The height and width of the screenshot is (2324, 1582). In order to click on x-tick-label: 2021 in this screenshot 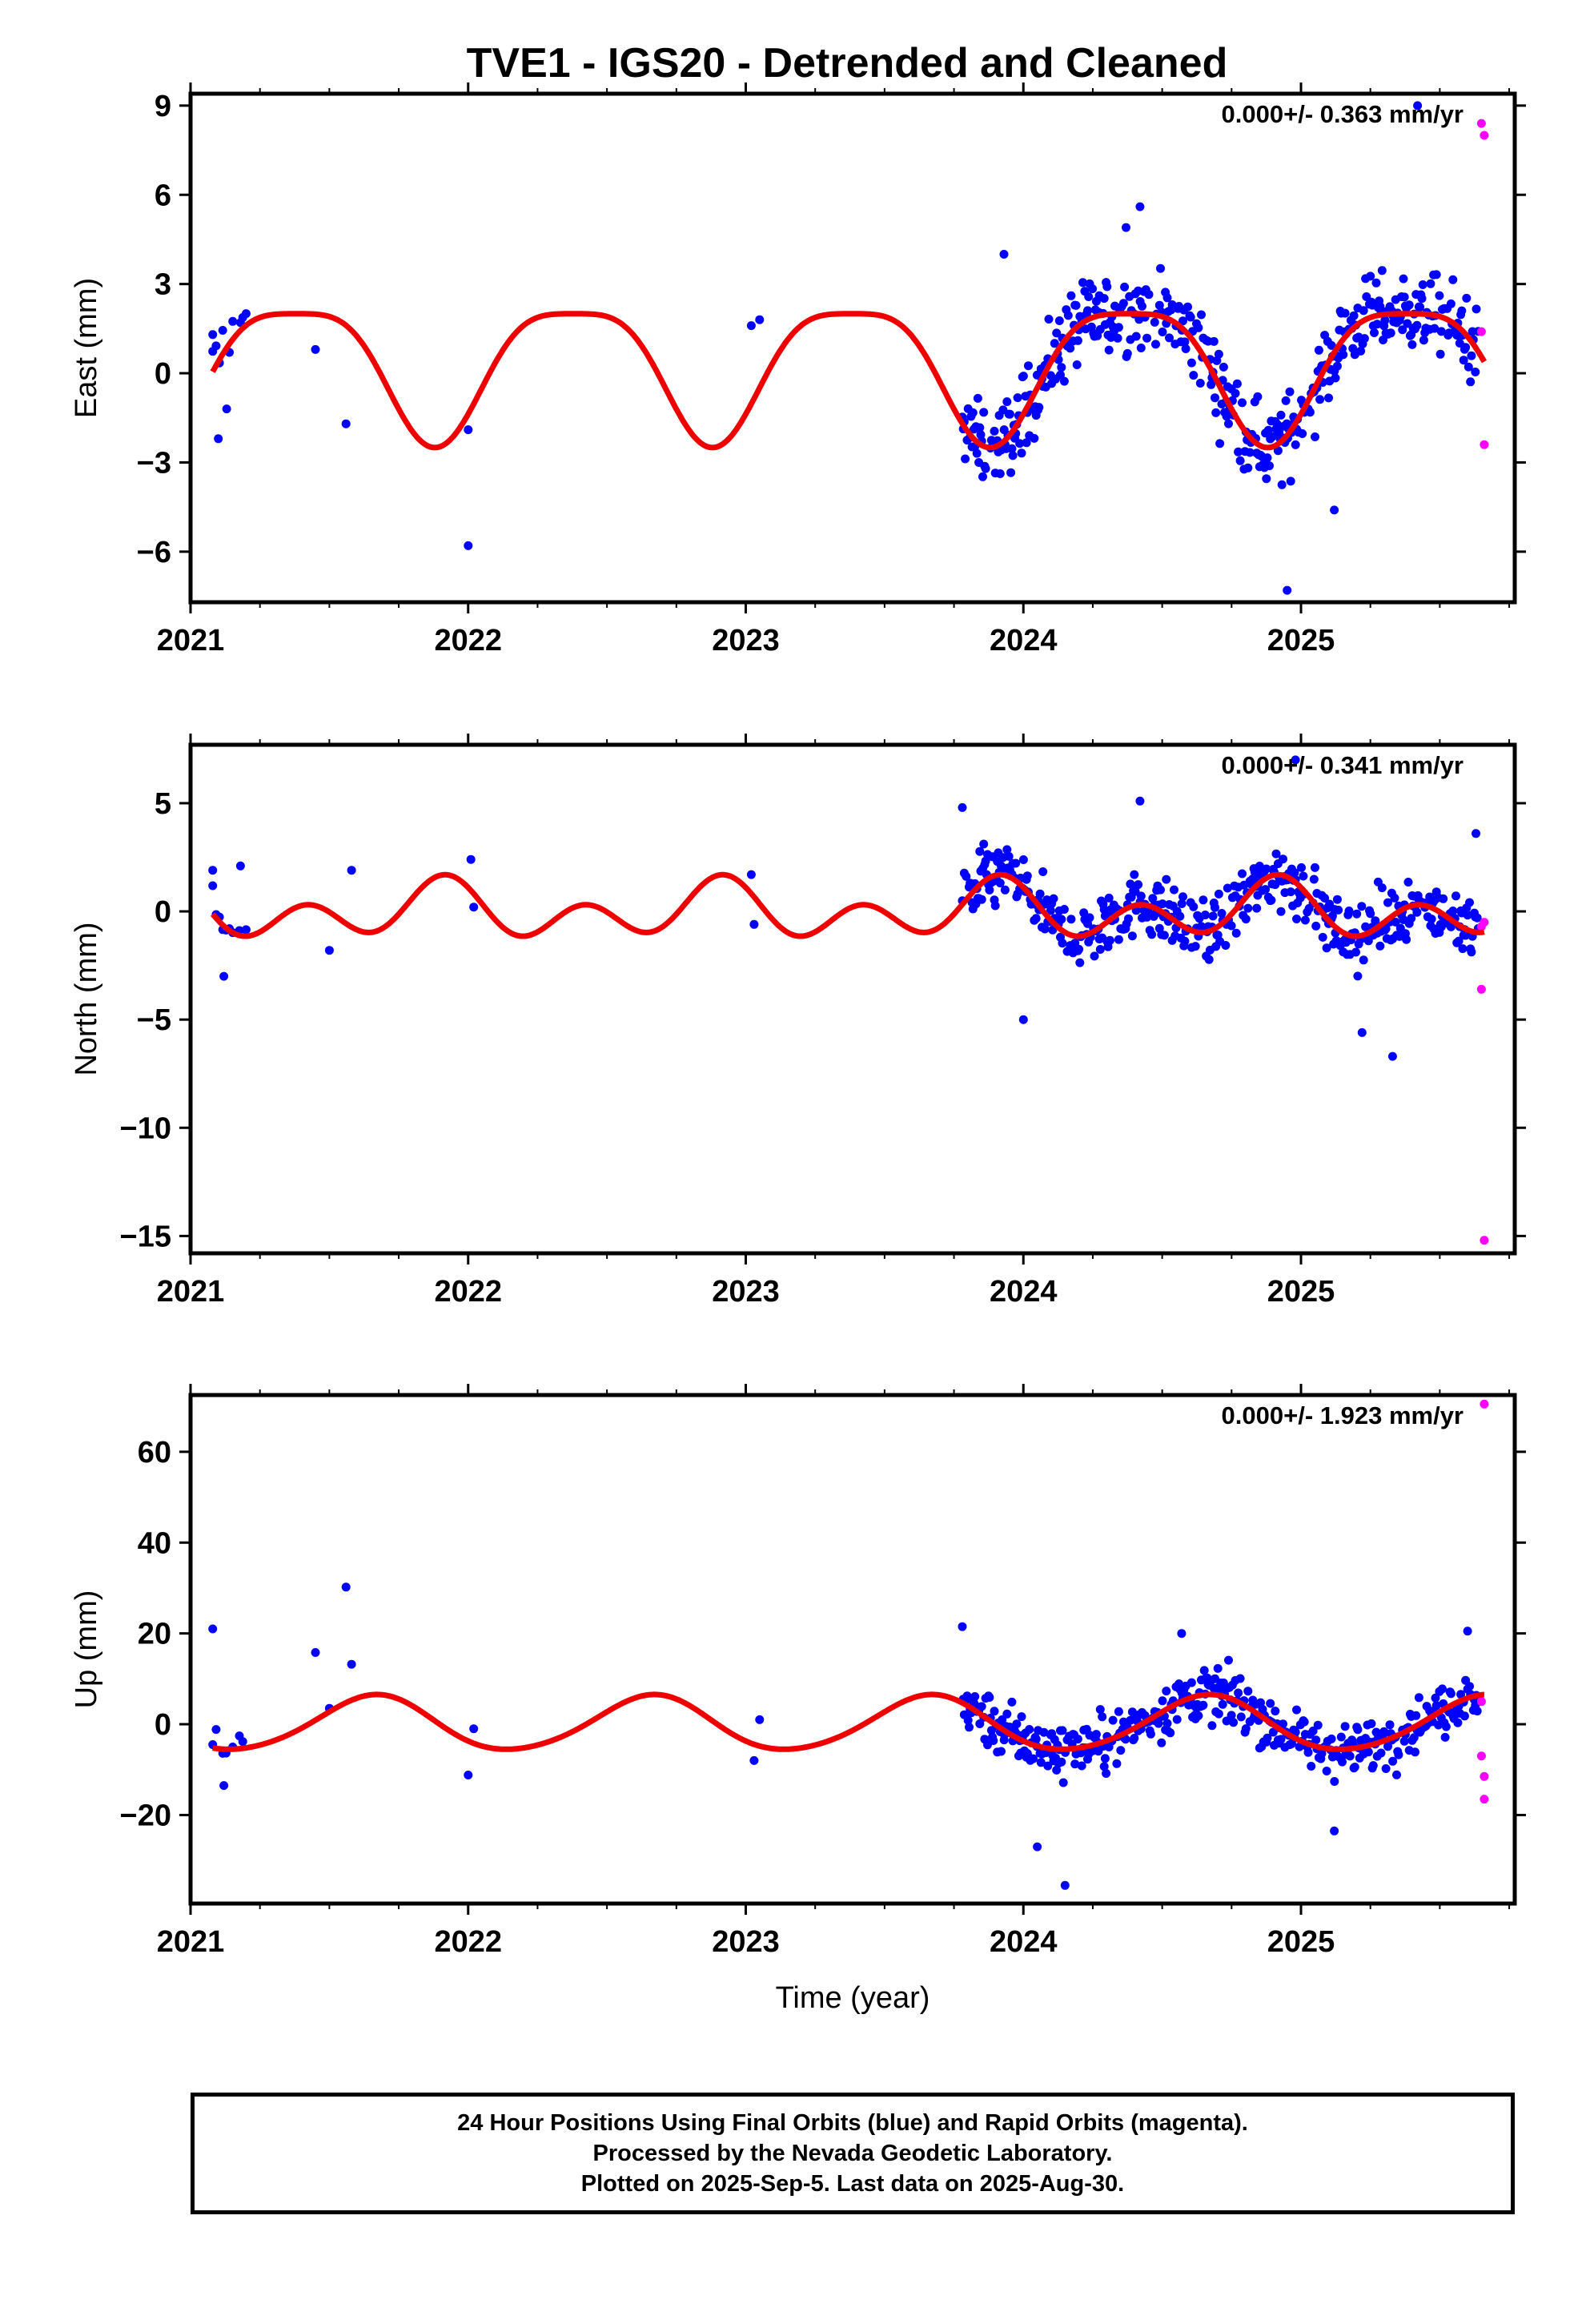, I will do `click(191, 640)`.